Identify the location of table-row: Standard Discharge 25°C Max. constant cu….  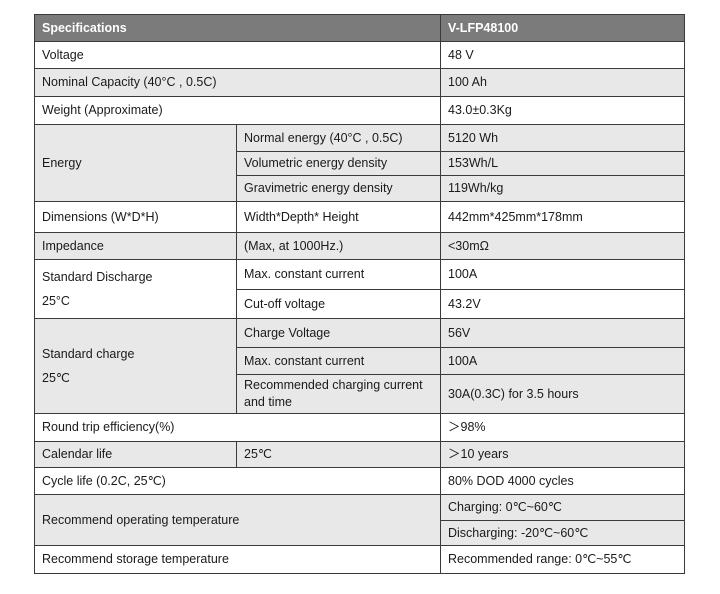
(359, 289).